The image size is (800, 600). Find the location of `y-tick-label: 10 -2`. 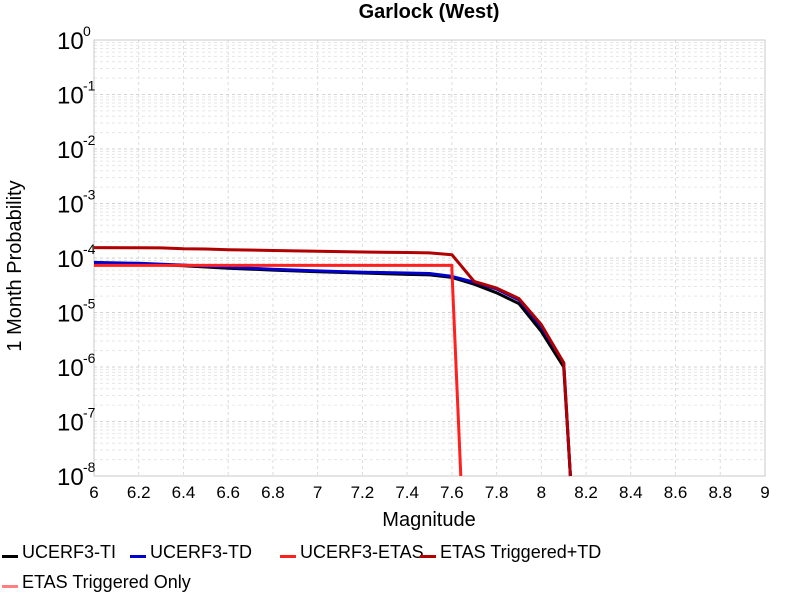

y-tick-label: 10 -2 is located at coordinates (76, 148).